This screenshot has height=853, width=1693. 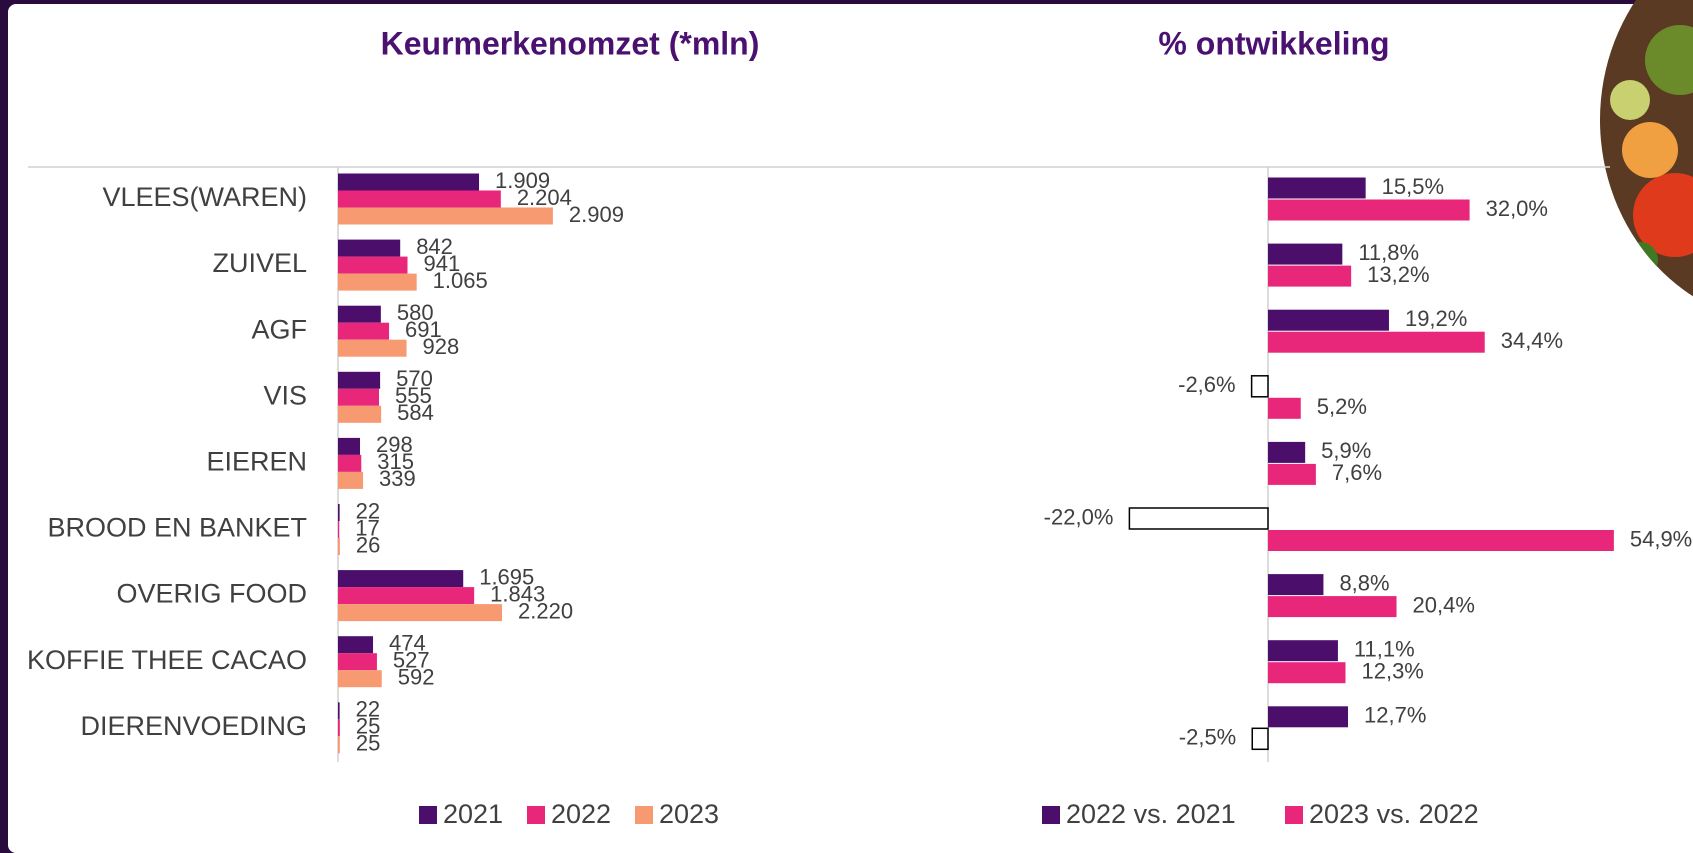 I want to click on category-label: AGF, so click(x=279, y=329).